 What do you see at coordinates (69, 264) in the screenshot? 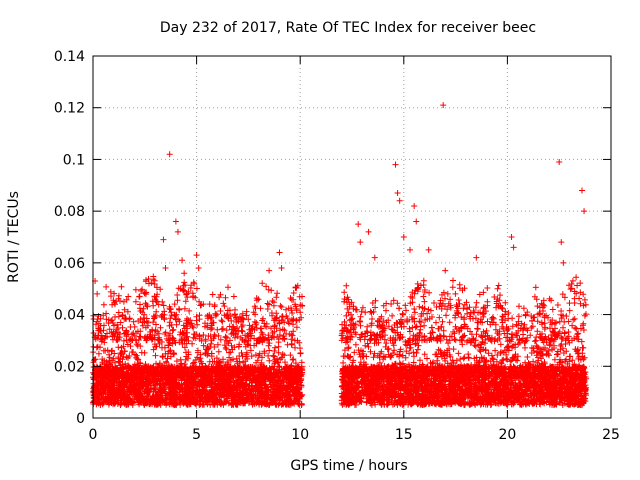
I see `y-tick-label: 0.06` at bounding box center [69, 264].